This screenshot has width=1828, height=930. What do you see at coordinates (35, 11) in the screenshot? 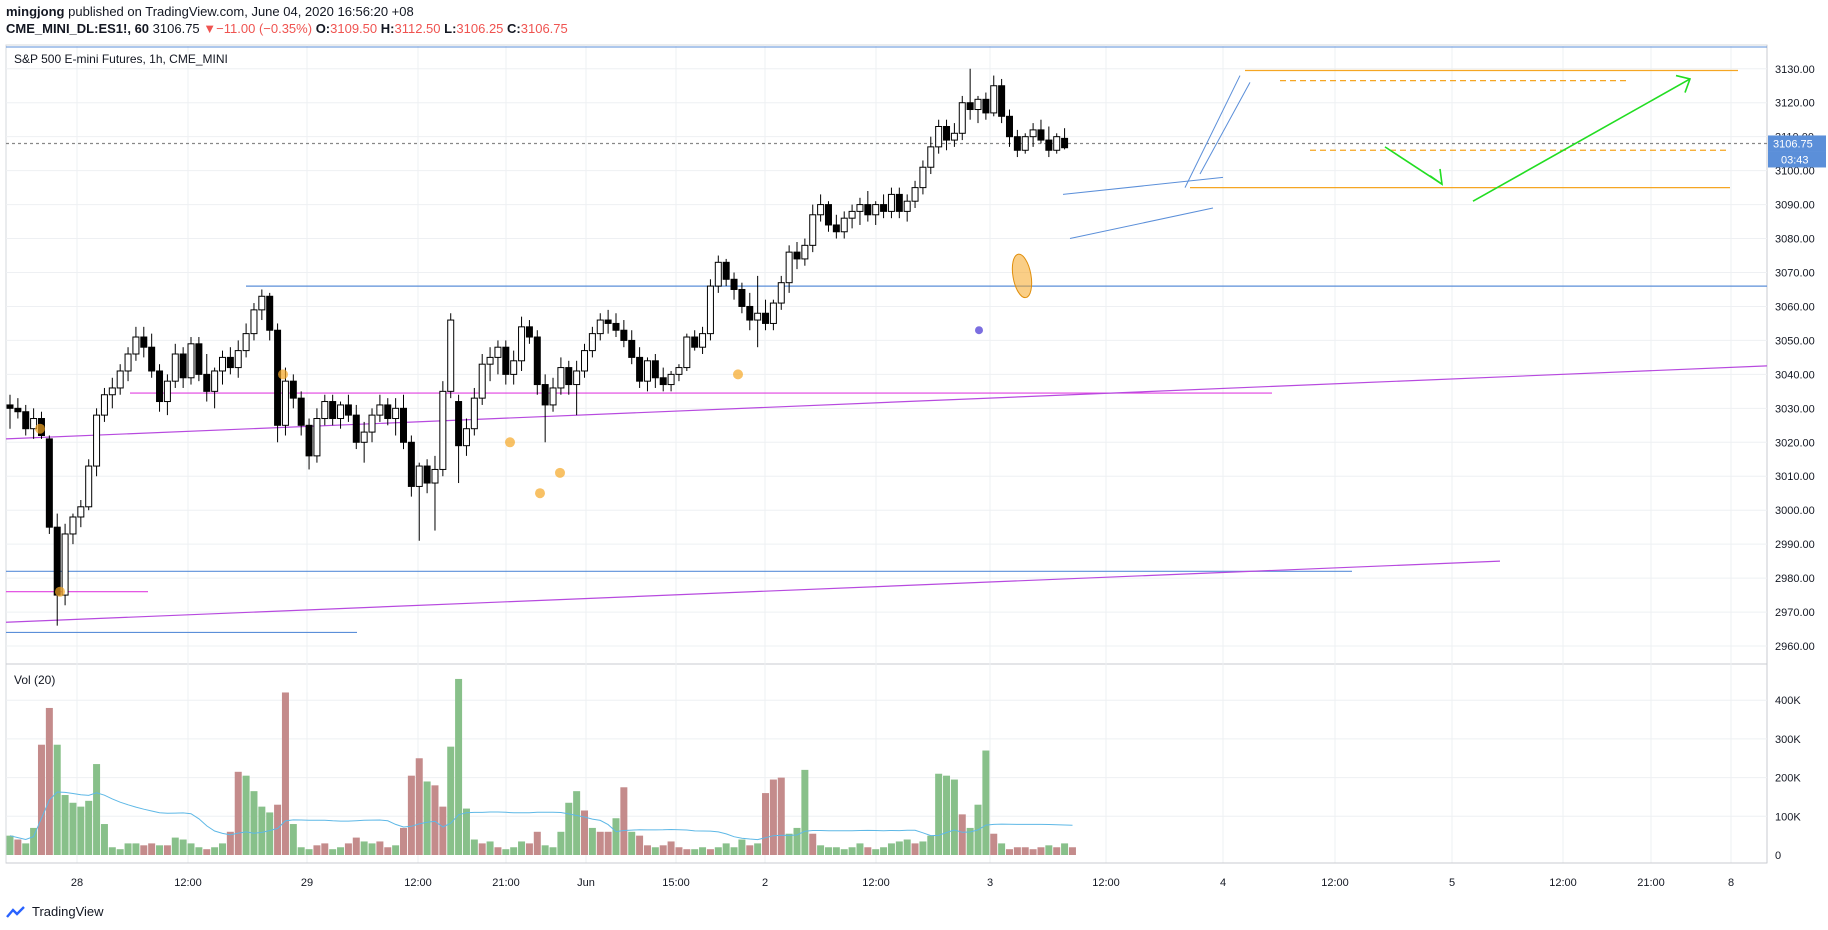
I see `author-name: mingjong` at bounding box center [35, 11].